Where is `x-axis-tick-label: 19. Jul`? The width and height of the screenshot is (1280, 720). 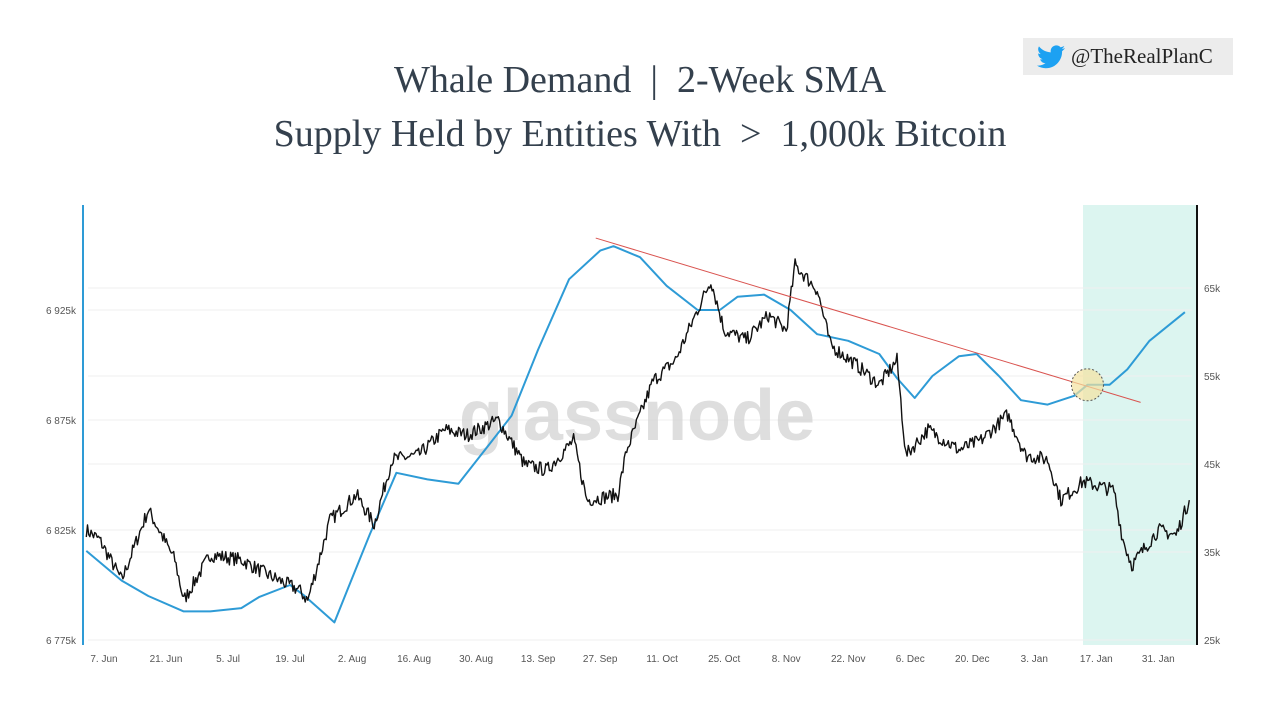
x-axis-tick-label: 19. Jul is located at coordinates (289, 659).